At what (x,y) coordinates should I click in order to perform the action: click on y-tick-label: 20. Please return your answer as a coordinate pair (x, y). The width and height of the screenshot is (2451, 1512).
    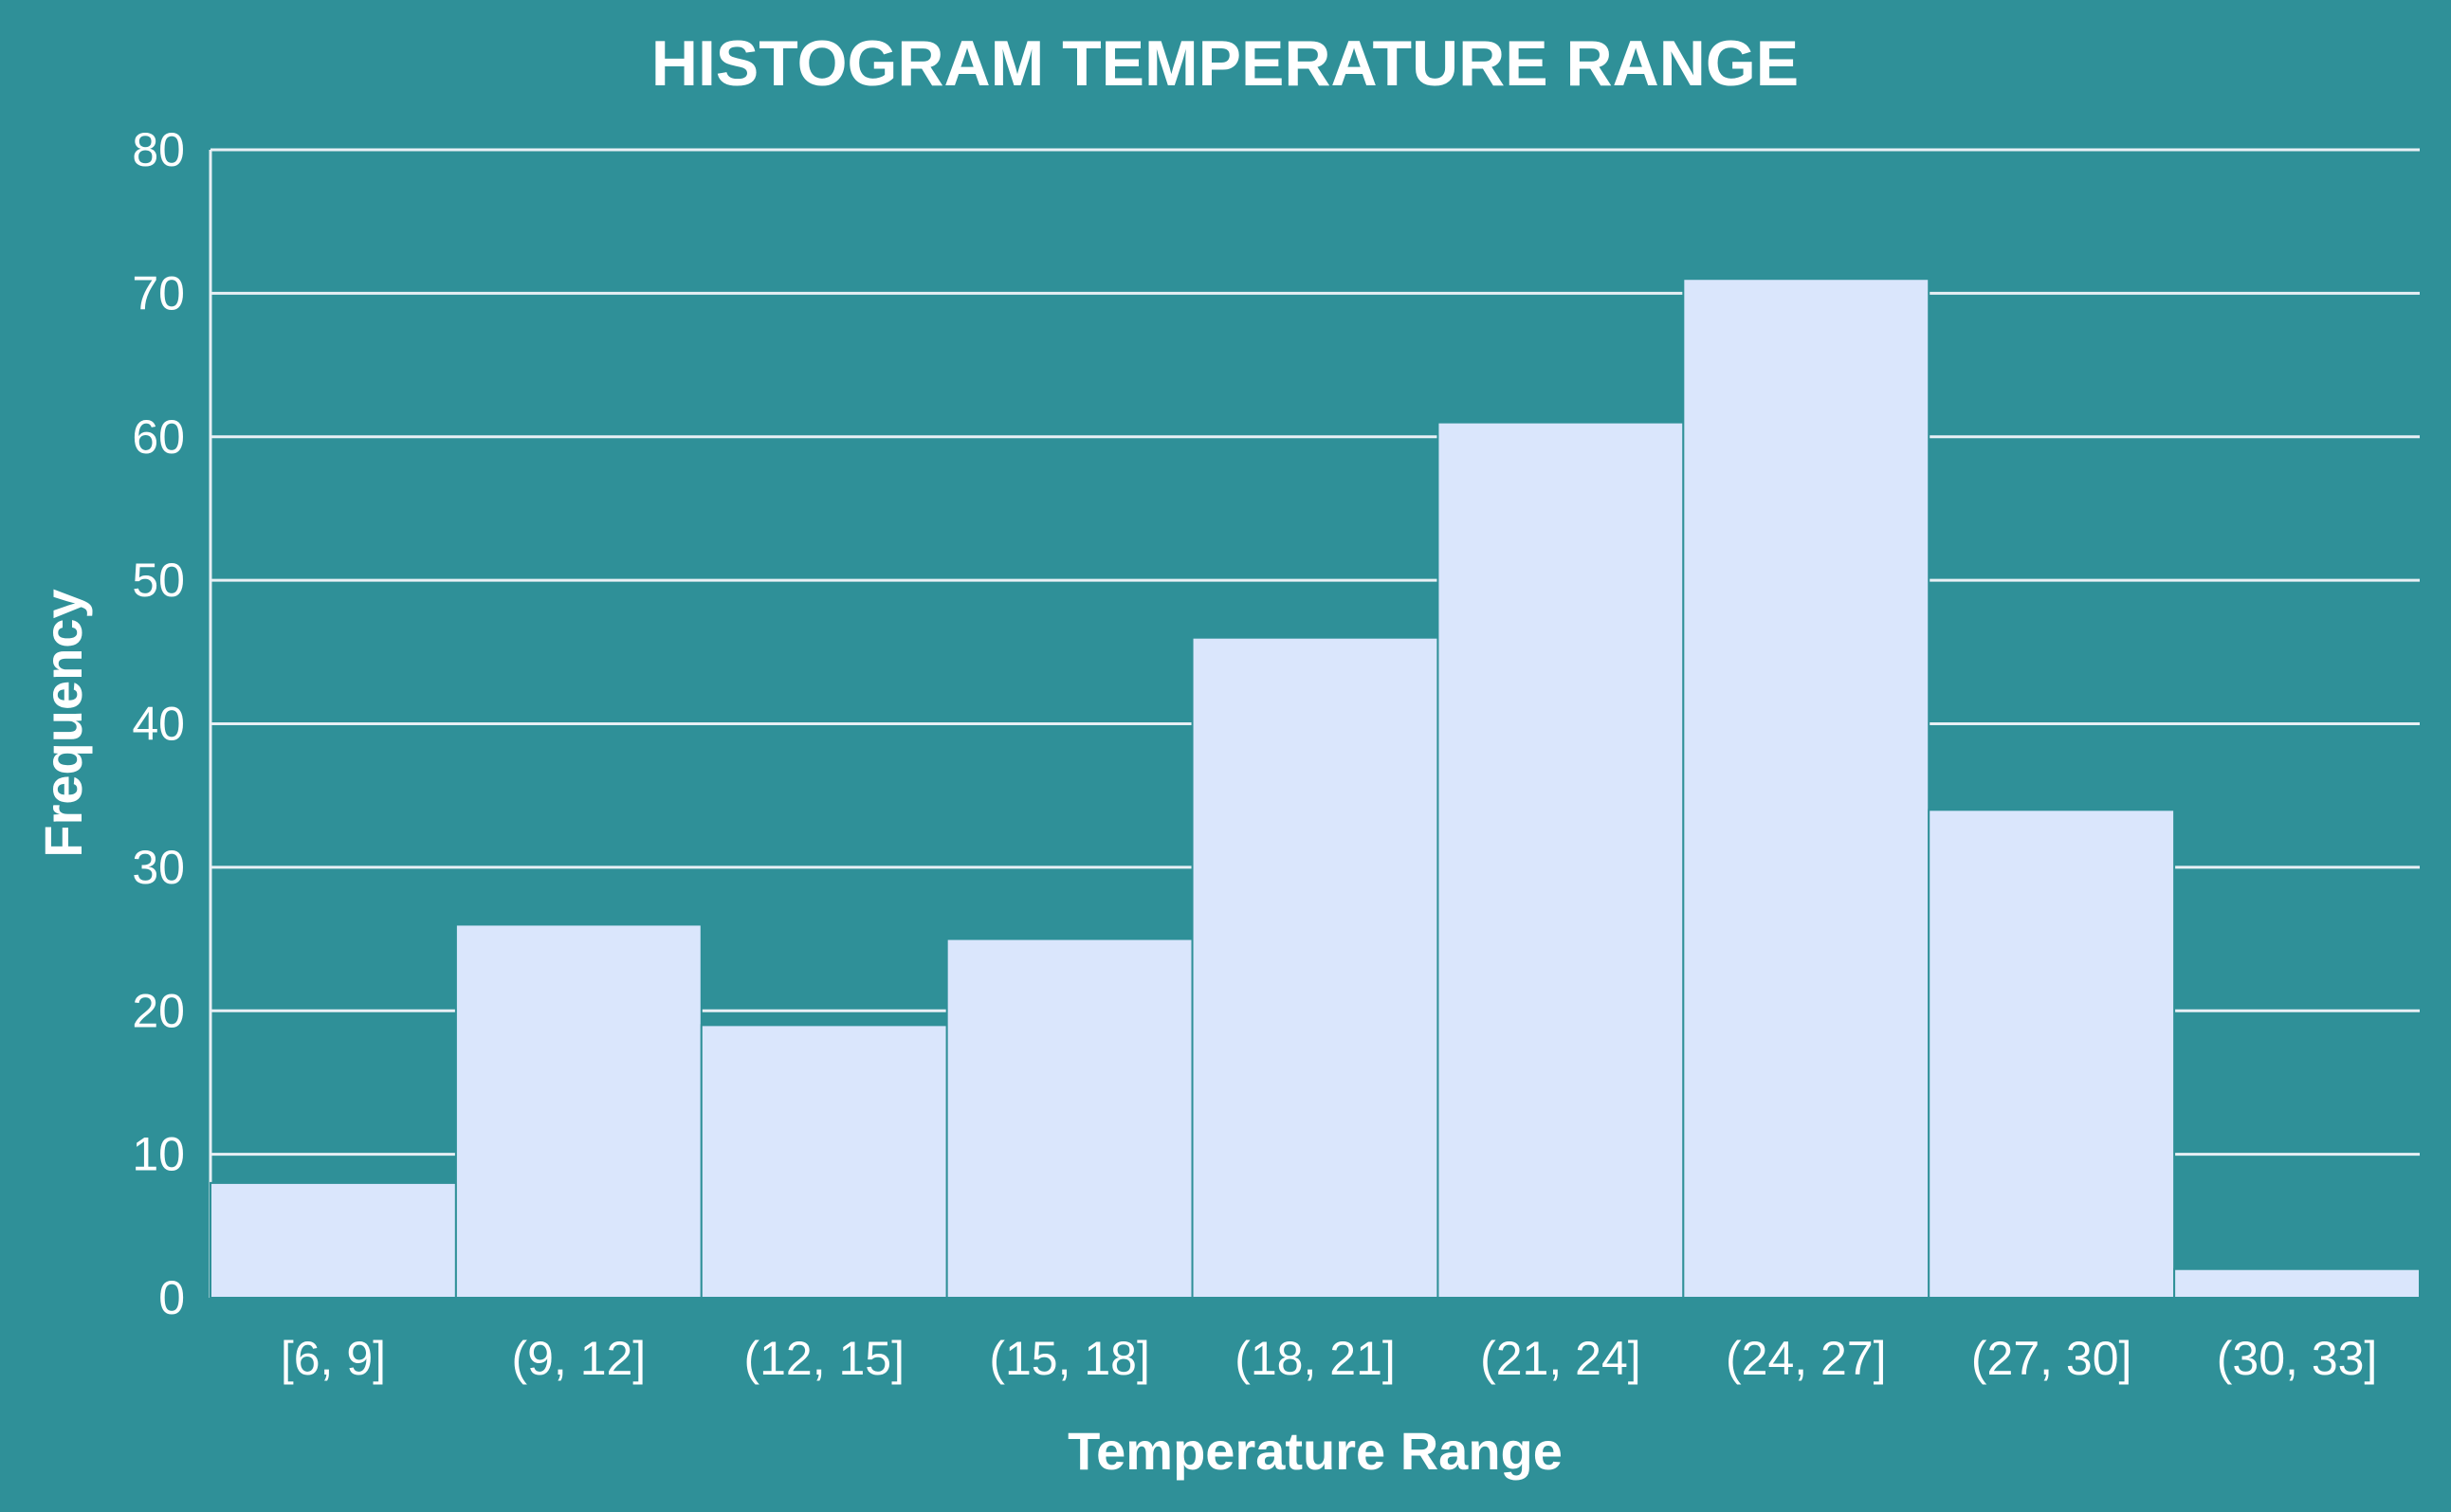
    Looking at the image, I should click on (158, 1011).